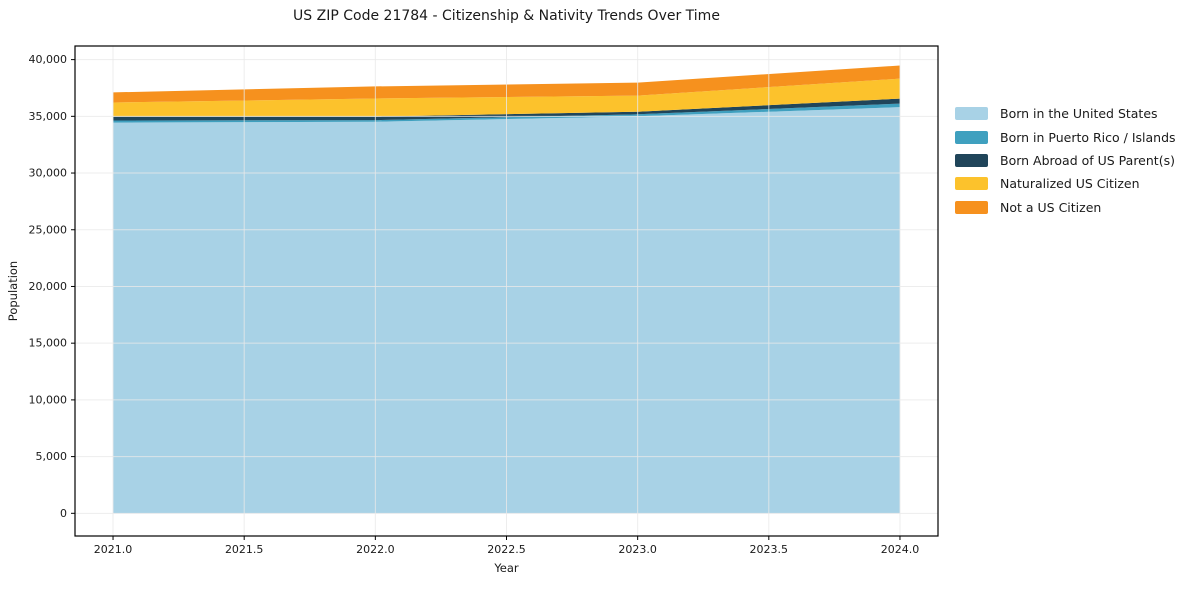  I want to click on legend-label: Naturalized US Citizen, so click(1070, 184).